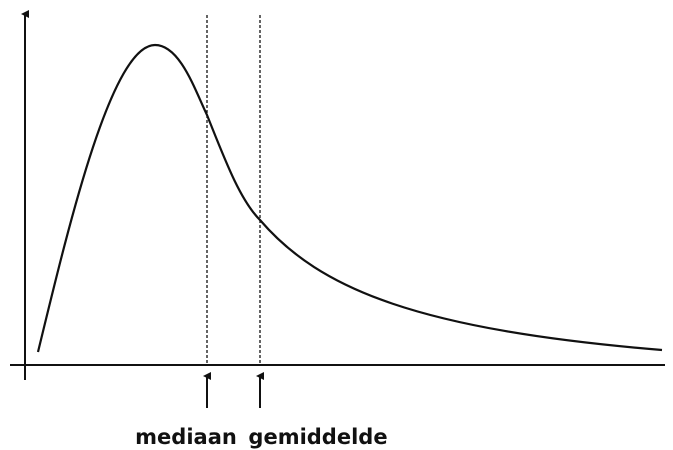  Describe the element at coordinates (186, 437) in the screenshot. I see `median-label: mediaan` at that location.